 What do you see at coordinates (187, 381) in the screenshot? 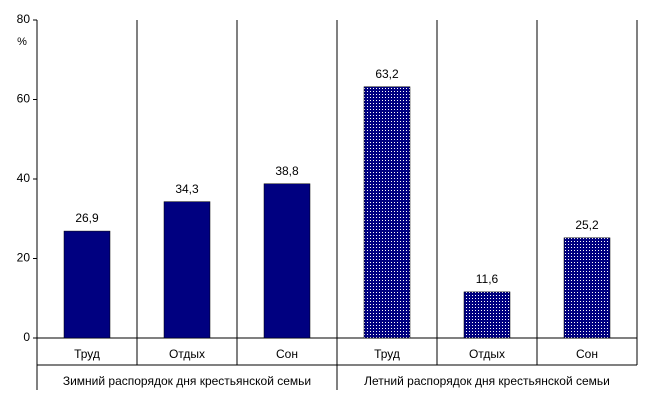
I see `group-label: Зимний распорядок дня крестьянской семьи` at bounding box center [187, 381].